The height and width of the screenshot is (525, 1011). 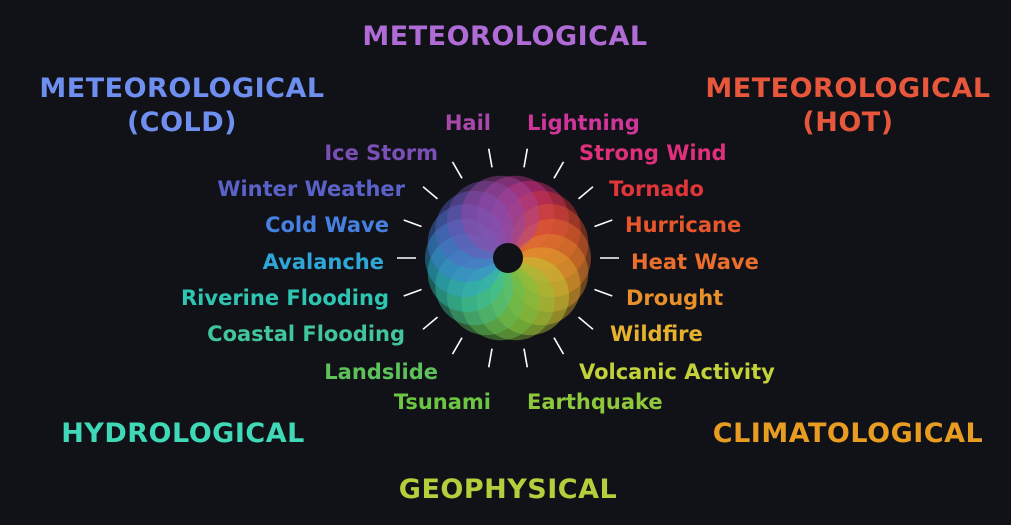 I want to click on category-climatological: CLIMATOLOGICAL, so click(x=848, y=434).